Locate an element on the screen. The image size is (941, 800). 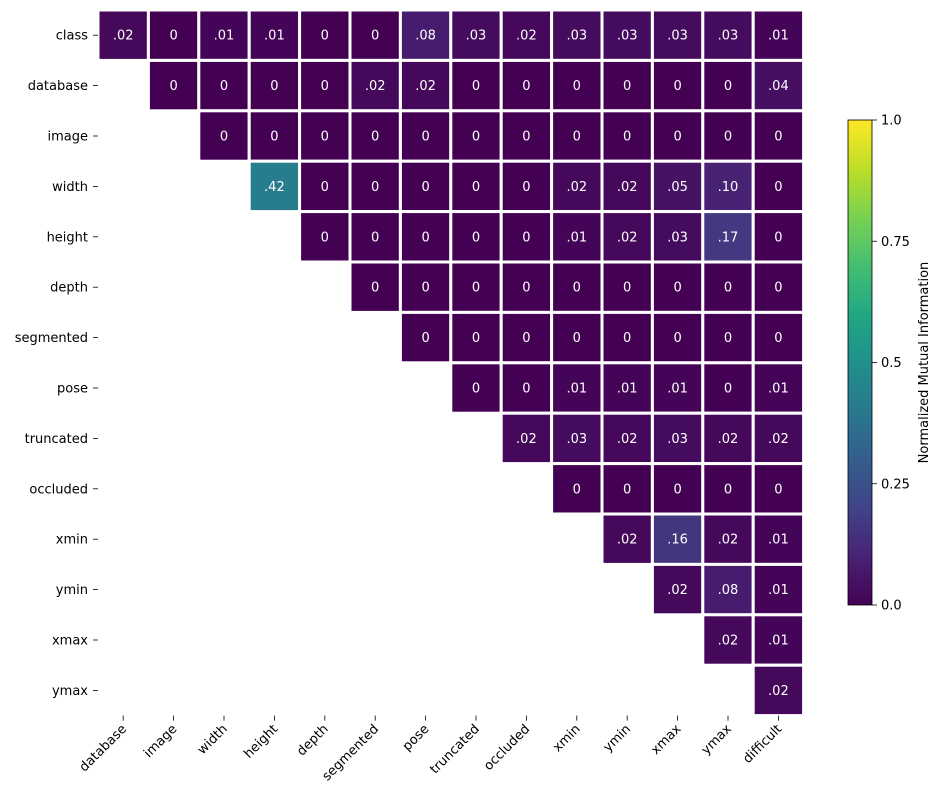
cell-value-label: .05 is located at coordinates (677, 187).